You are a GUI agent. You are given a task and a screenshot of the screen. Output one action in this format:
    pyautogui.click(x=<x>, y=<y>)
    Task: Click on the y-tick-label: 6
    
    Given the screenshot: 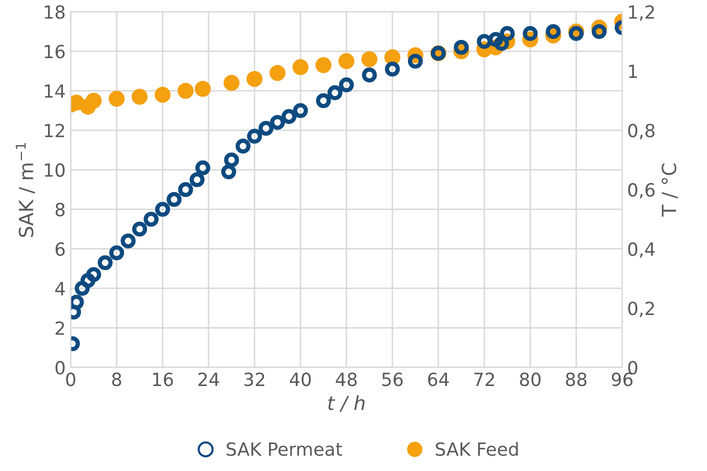 What is the action you would take?
    pyautogui.click(x=60, y=249)
    